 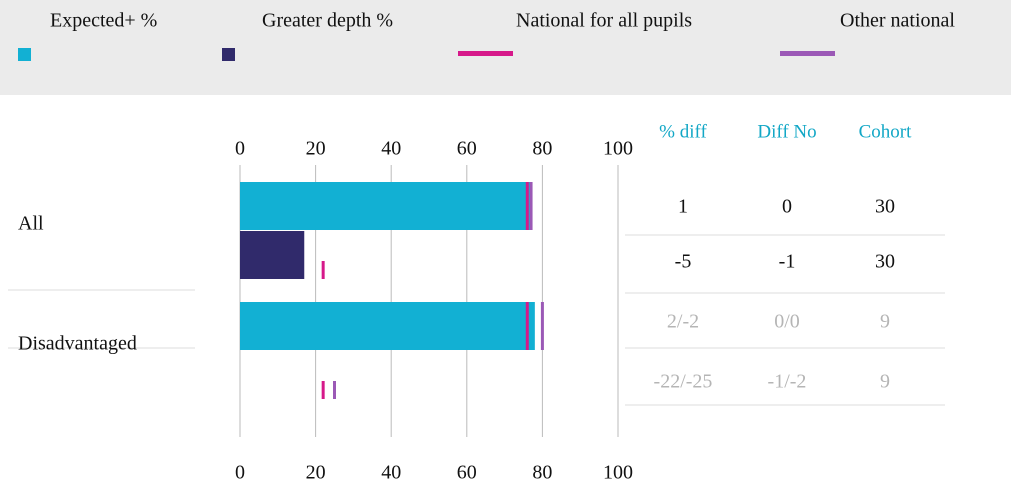 I want to click on table-cell: -1/-2, so click(x=787, y=382).